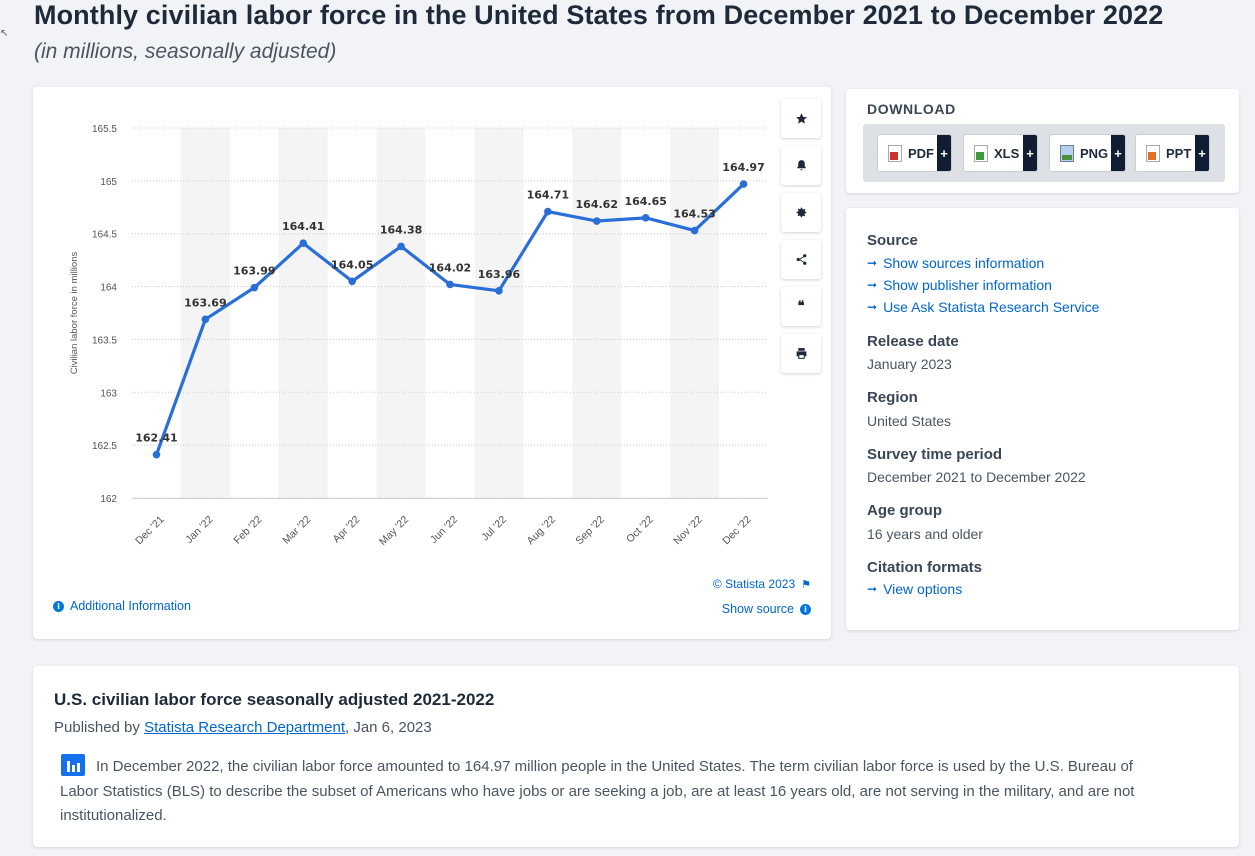 Image resolution: width=1255 pixels, height=856 pixels. I want to click on download-xls-button: XLS +, so click(1000, 153).